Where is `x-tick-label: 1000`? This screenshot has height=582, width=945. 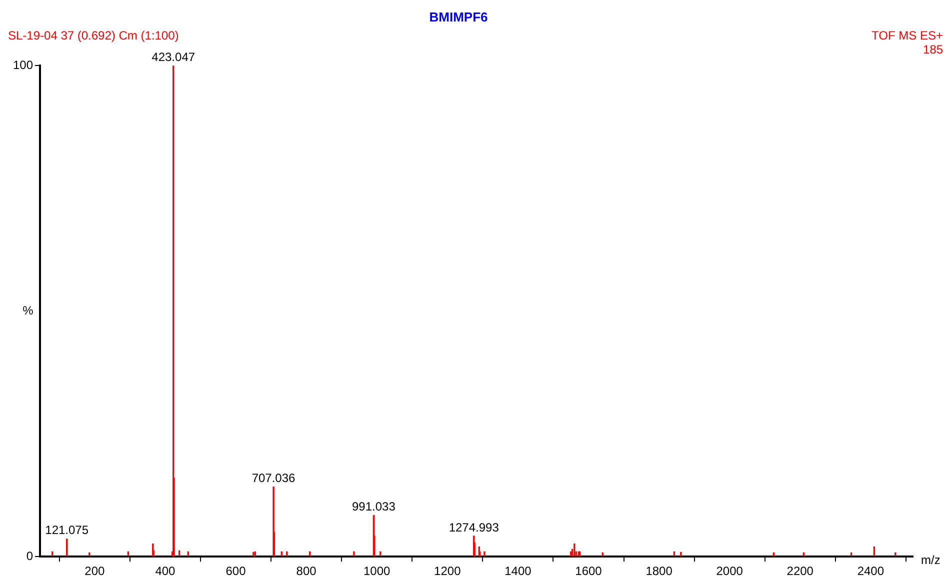 x-tick-label: 1000 is located at coordinates (377, 571).